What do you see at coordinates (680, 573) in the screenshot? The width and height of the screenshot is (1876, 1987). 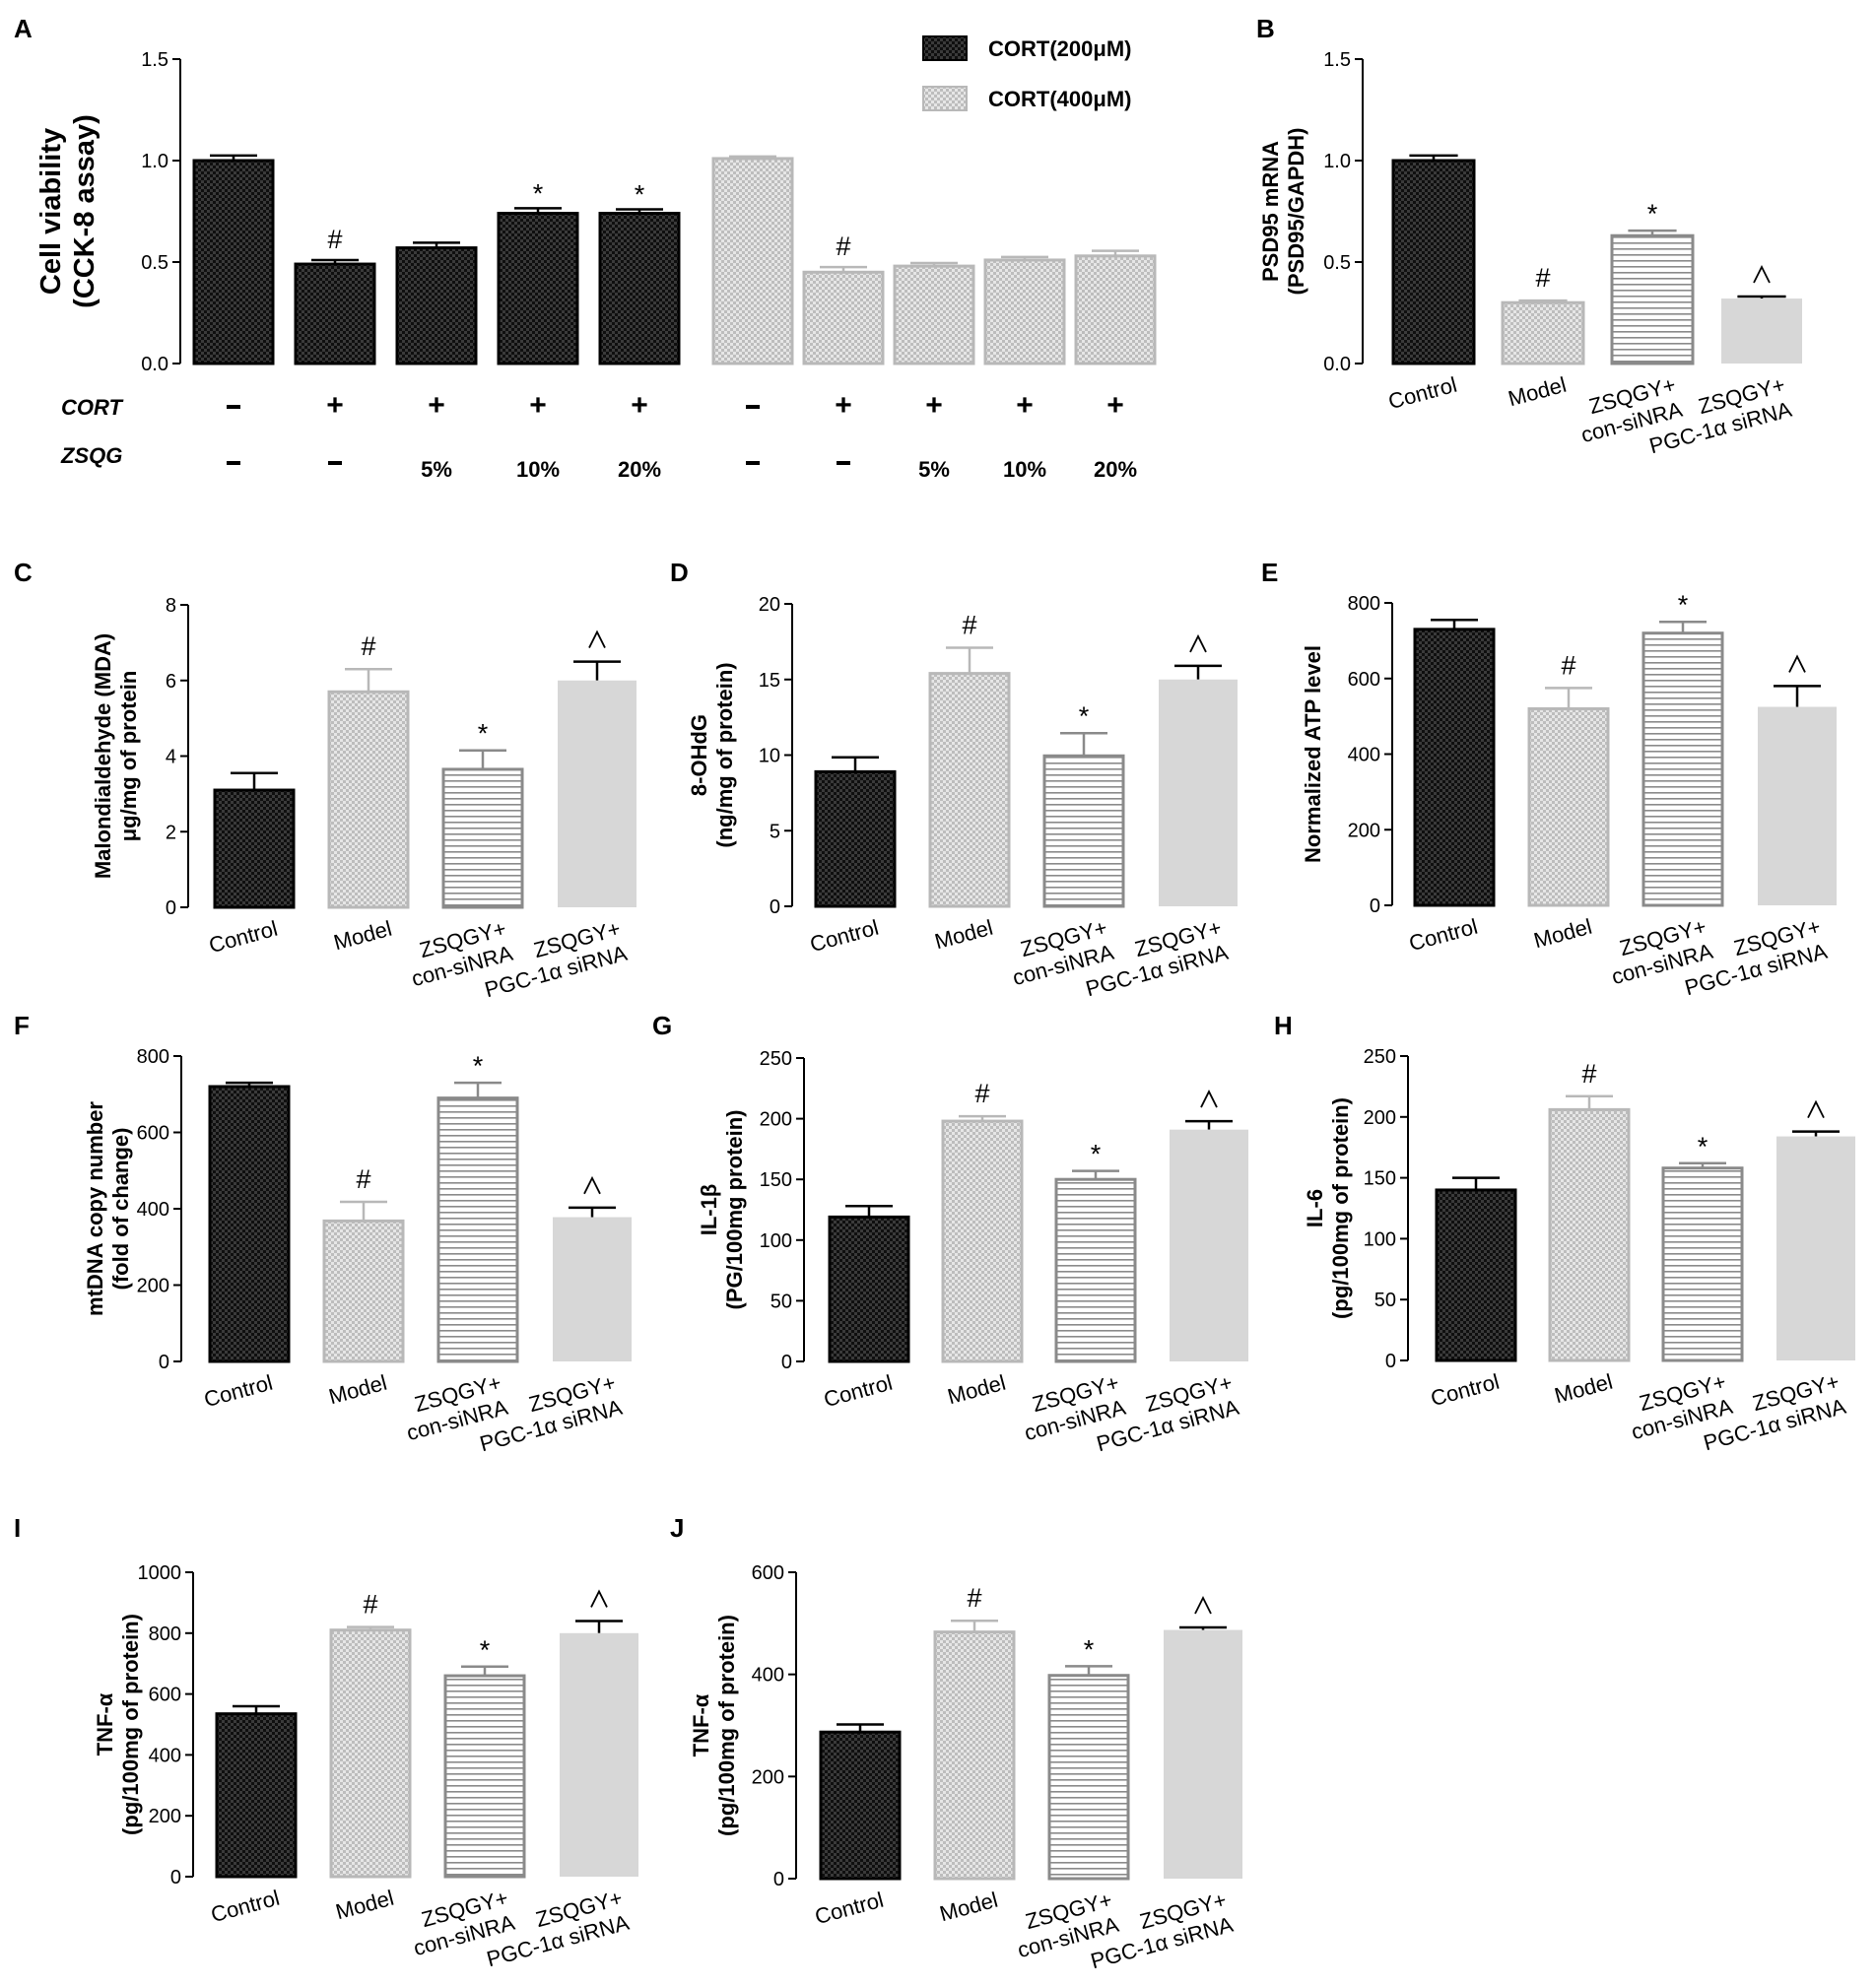 I see `panel-label: D` at bounding box center [680, 573].